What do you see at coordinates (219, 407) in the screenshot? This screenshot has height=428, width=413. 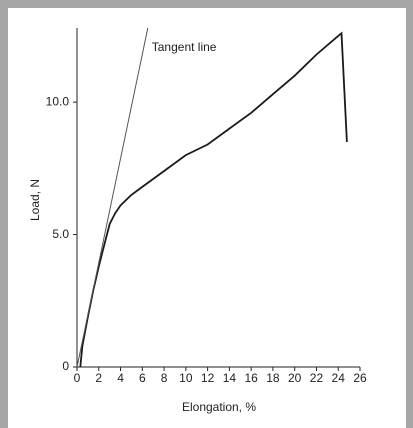 I see `x-axis-label: Elongation, %` at bounding box center [219, 407].